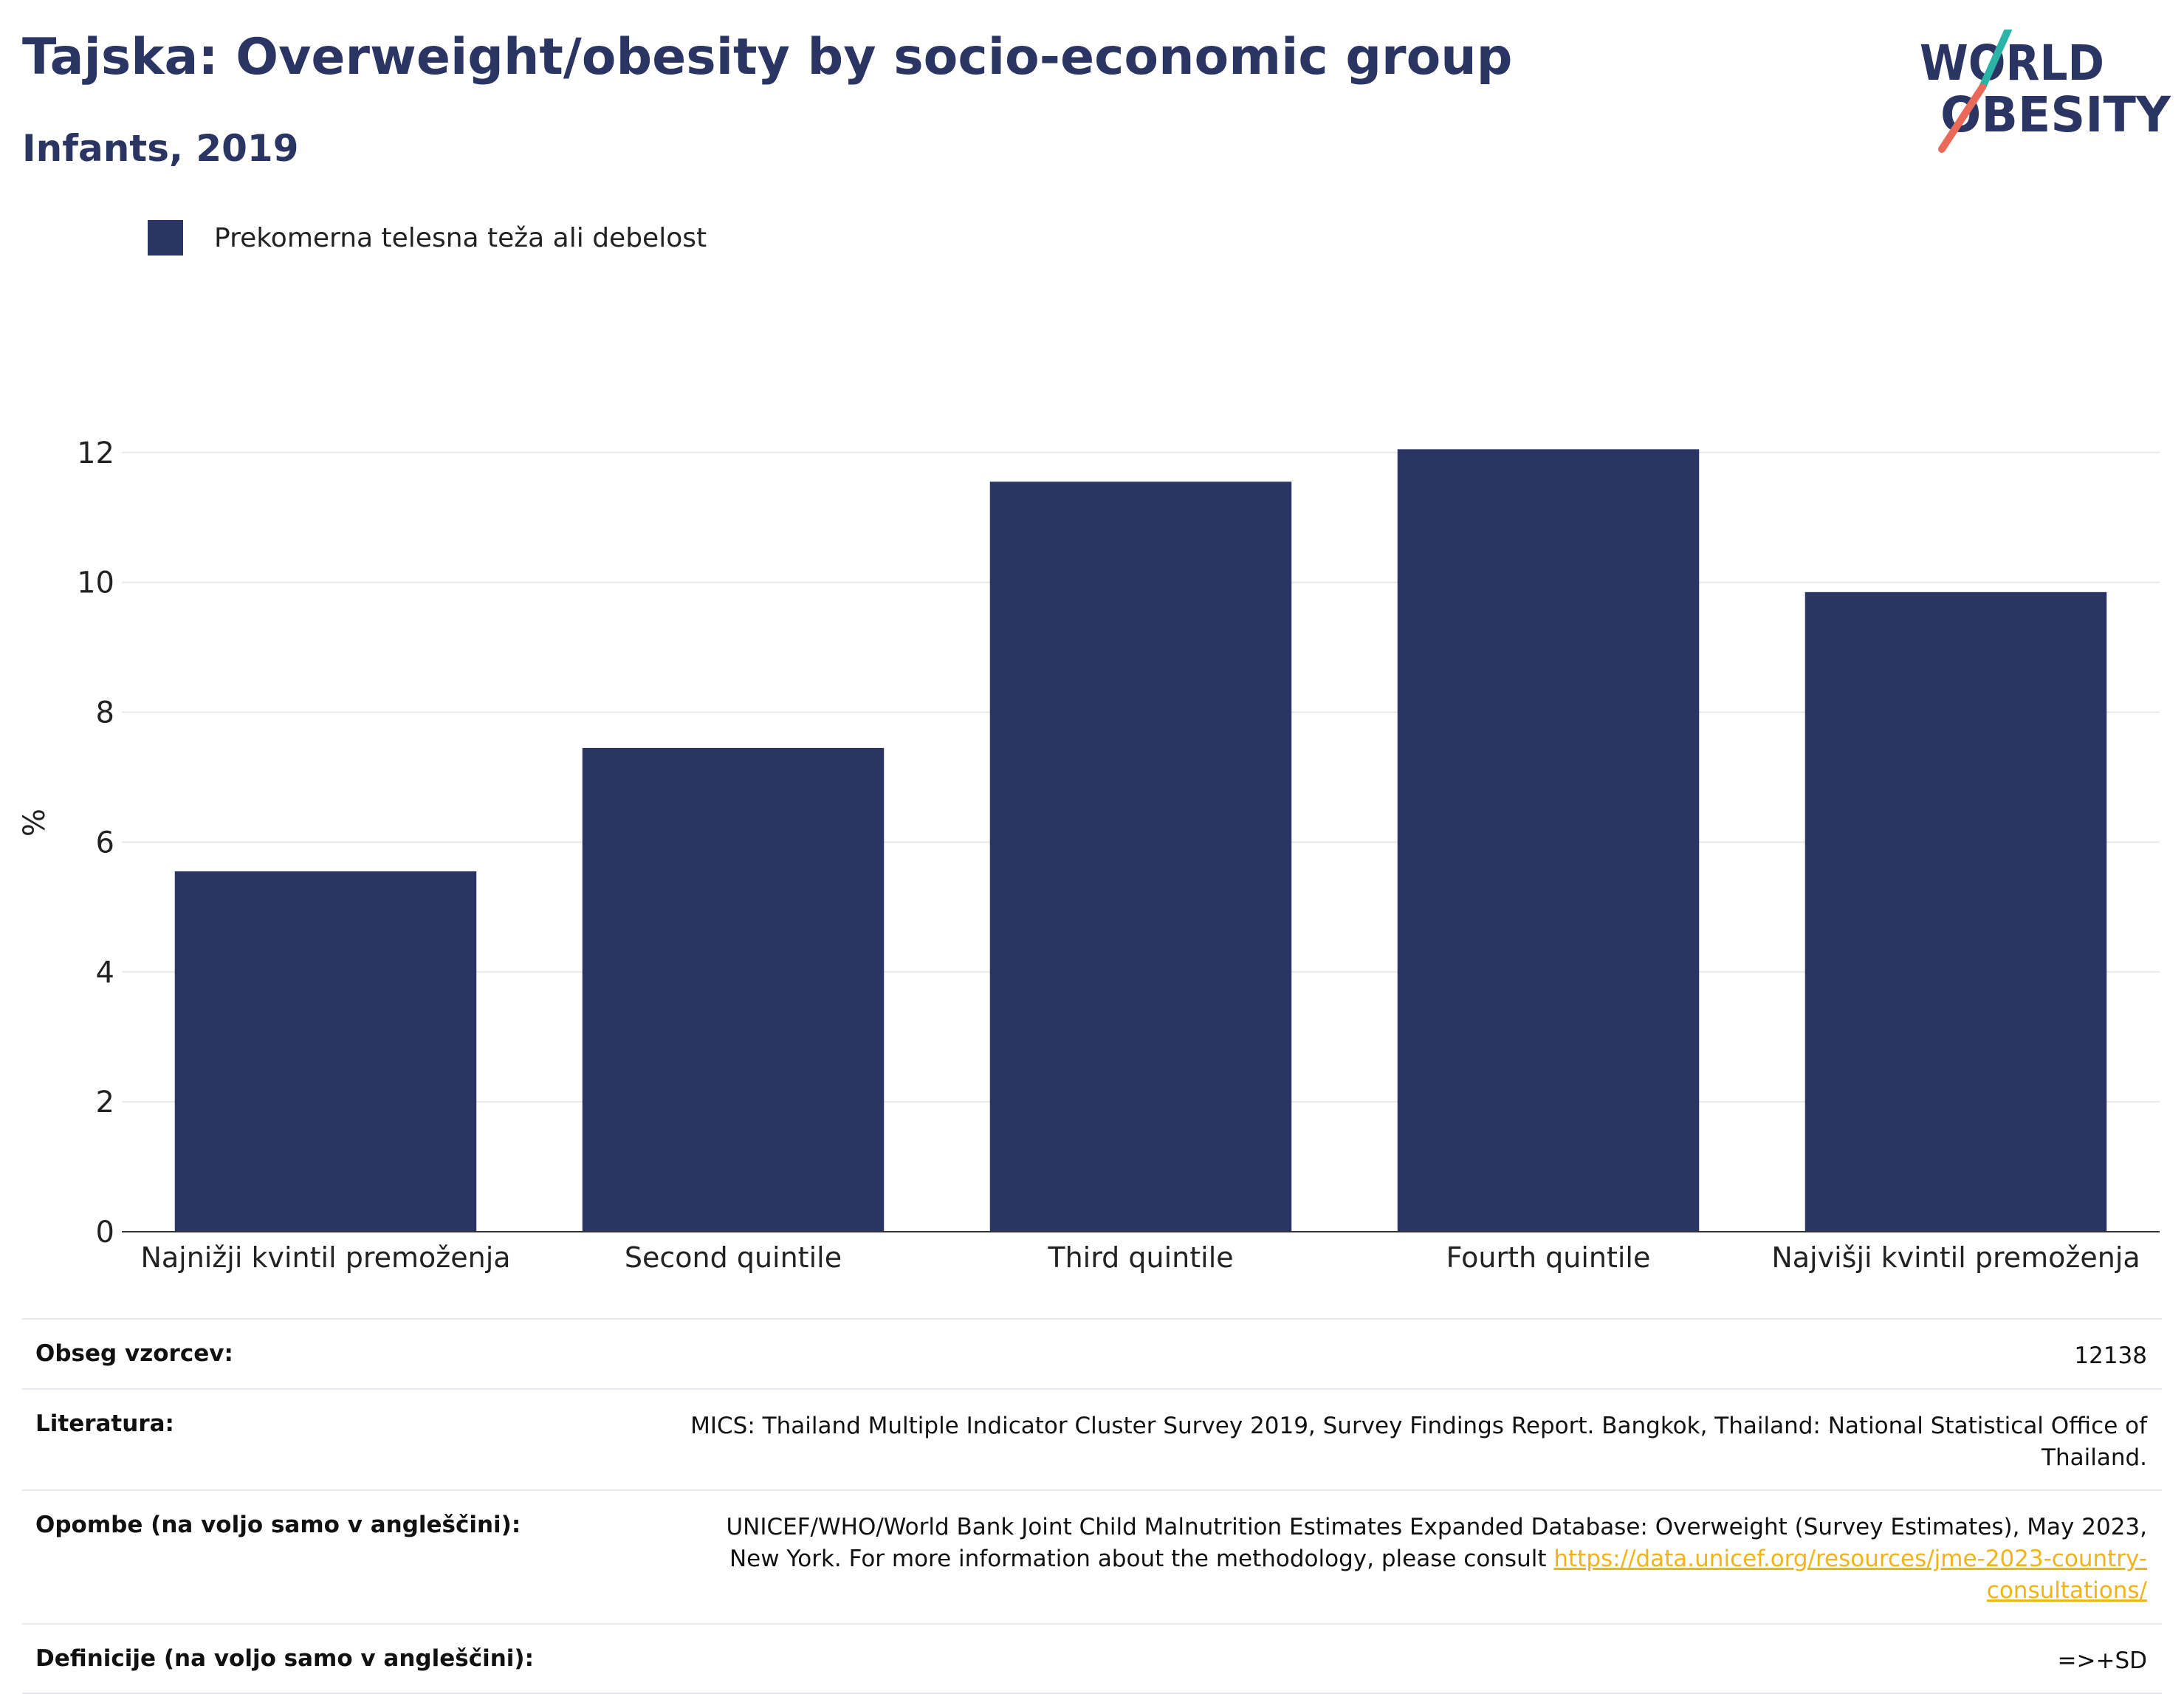 The image size is (2184, 1694). What do you see at coordinates (1092, 1353) in the screenshot?
I see `meta-row-sample-size: Obseg vzorcev: 12138` at bounding box center [1092, 1353].